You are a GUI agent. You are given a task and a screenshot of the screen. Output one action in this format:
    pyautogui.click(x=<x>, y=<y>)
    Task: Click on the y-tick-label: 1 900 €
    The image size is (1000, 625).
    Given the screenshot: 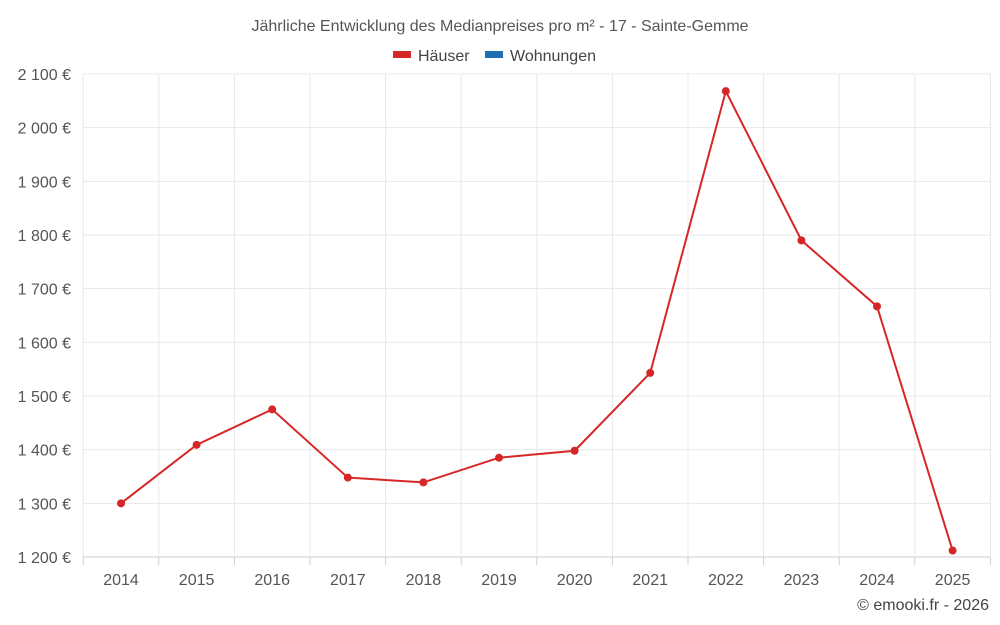 What is the action you would take?
    pyautogui.click(x=44, y=182)
    